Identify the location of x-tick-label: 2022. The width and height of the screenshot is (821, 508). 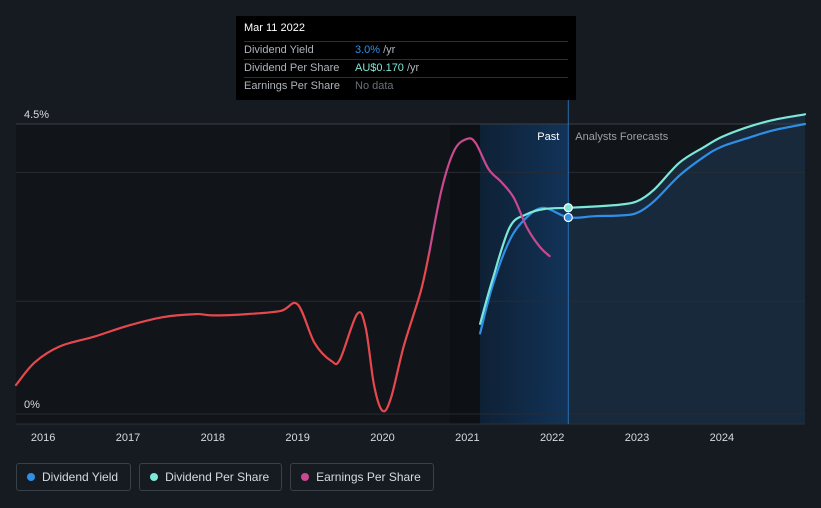
(552, 438).